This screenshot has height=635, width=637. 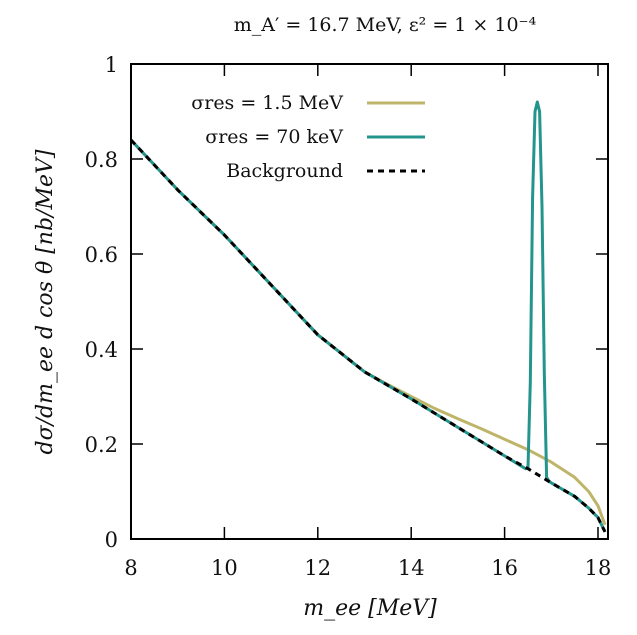 I want to click on legend-label: σres = 70 keV, so click(x=274, y=137).